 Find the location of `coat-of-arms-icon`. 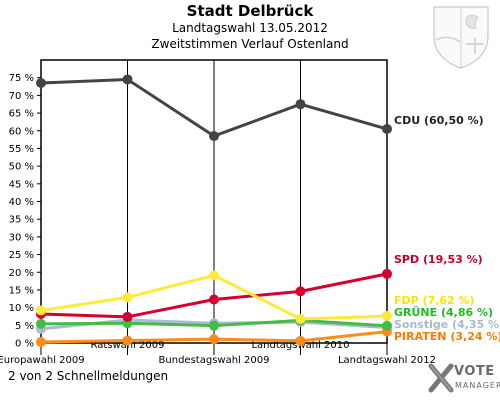

coat-of-arms-icon is located at coordinates (461, 37).